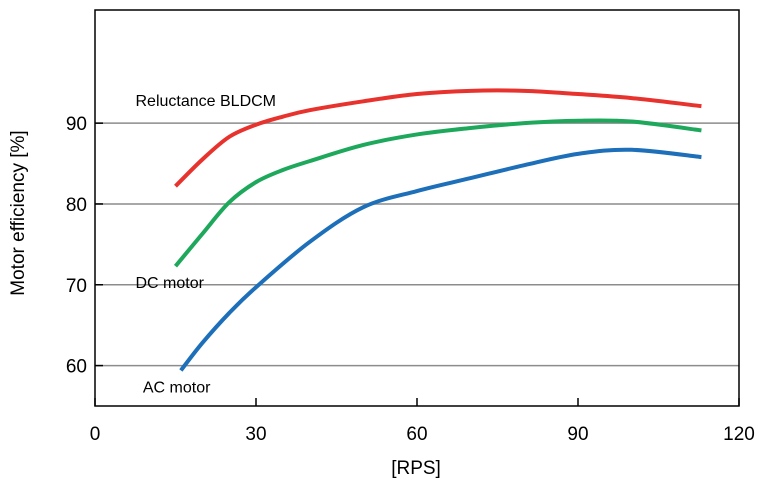 Image resolution: width=757 pixels, height=478 pixels. What do you see at coordinates (76, 286) in the screenshot?
I see `y-tick-label-70: 70` at bounding box center [76, 286].